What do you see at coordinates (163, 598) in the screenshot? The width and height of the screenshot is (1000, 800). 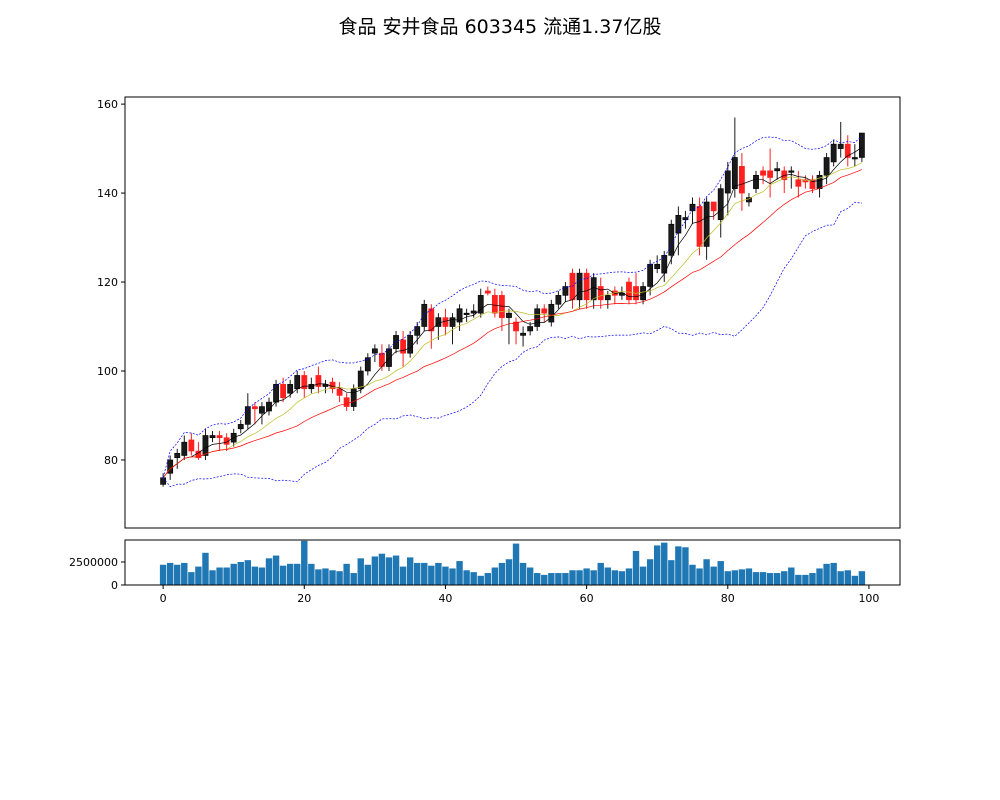 I see `x-tick-label: 0` at bounding box center [163, 598].